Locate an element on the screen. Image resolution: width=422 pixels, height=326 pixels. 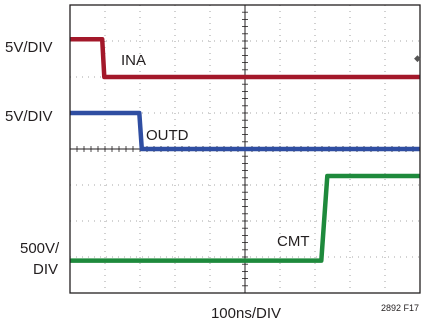
x-axis-scale-label: 100ns/DIV is located at coordinates (246, 313).